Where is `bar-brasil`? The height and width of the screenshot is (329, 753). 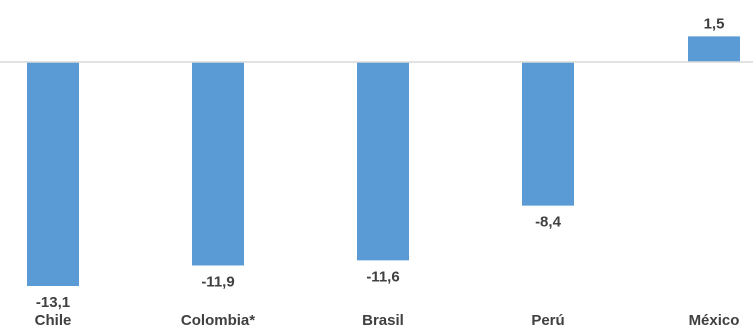 bar-brasil is located at coordinates (383, 161).